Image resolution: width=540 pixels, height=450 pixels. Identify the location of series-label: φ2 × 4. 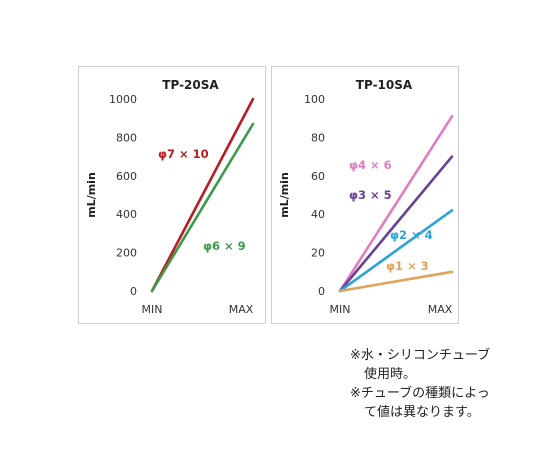
(411, 235).